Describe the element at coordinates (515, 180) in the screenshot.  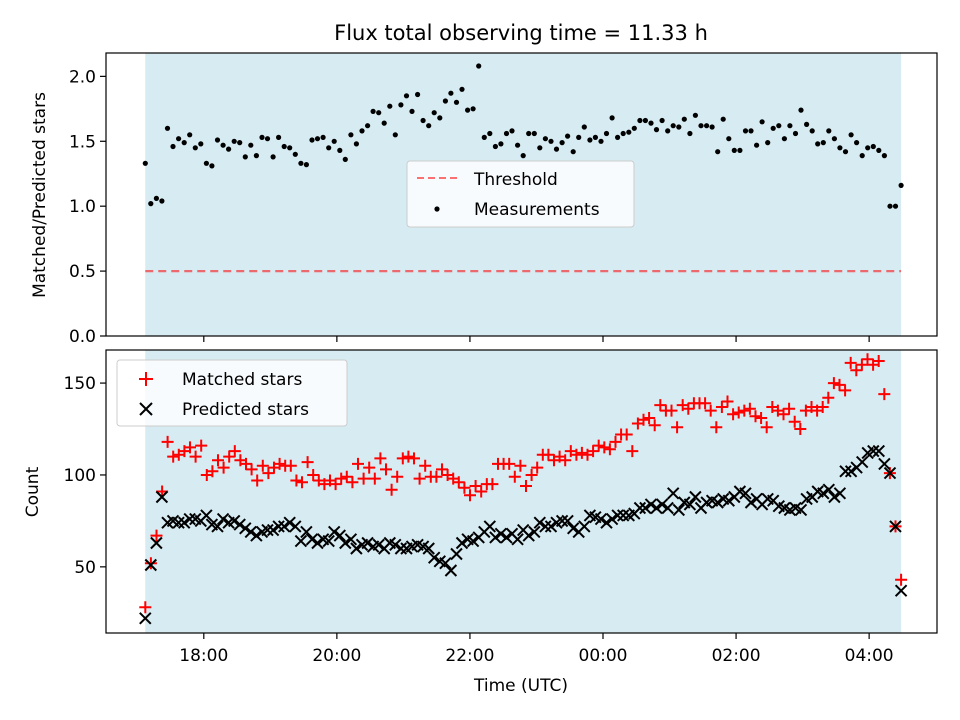
I see `legend-threshold-label: Threshold` at that location.